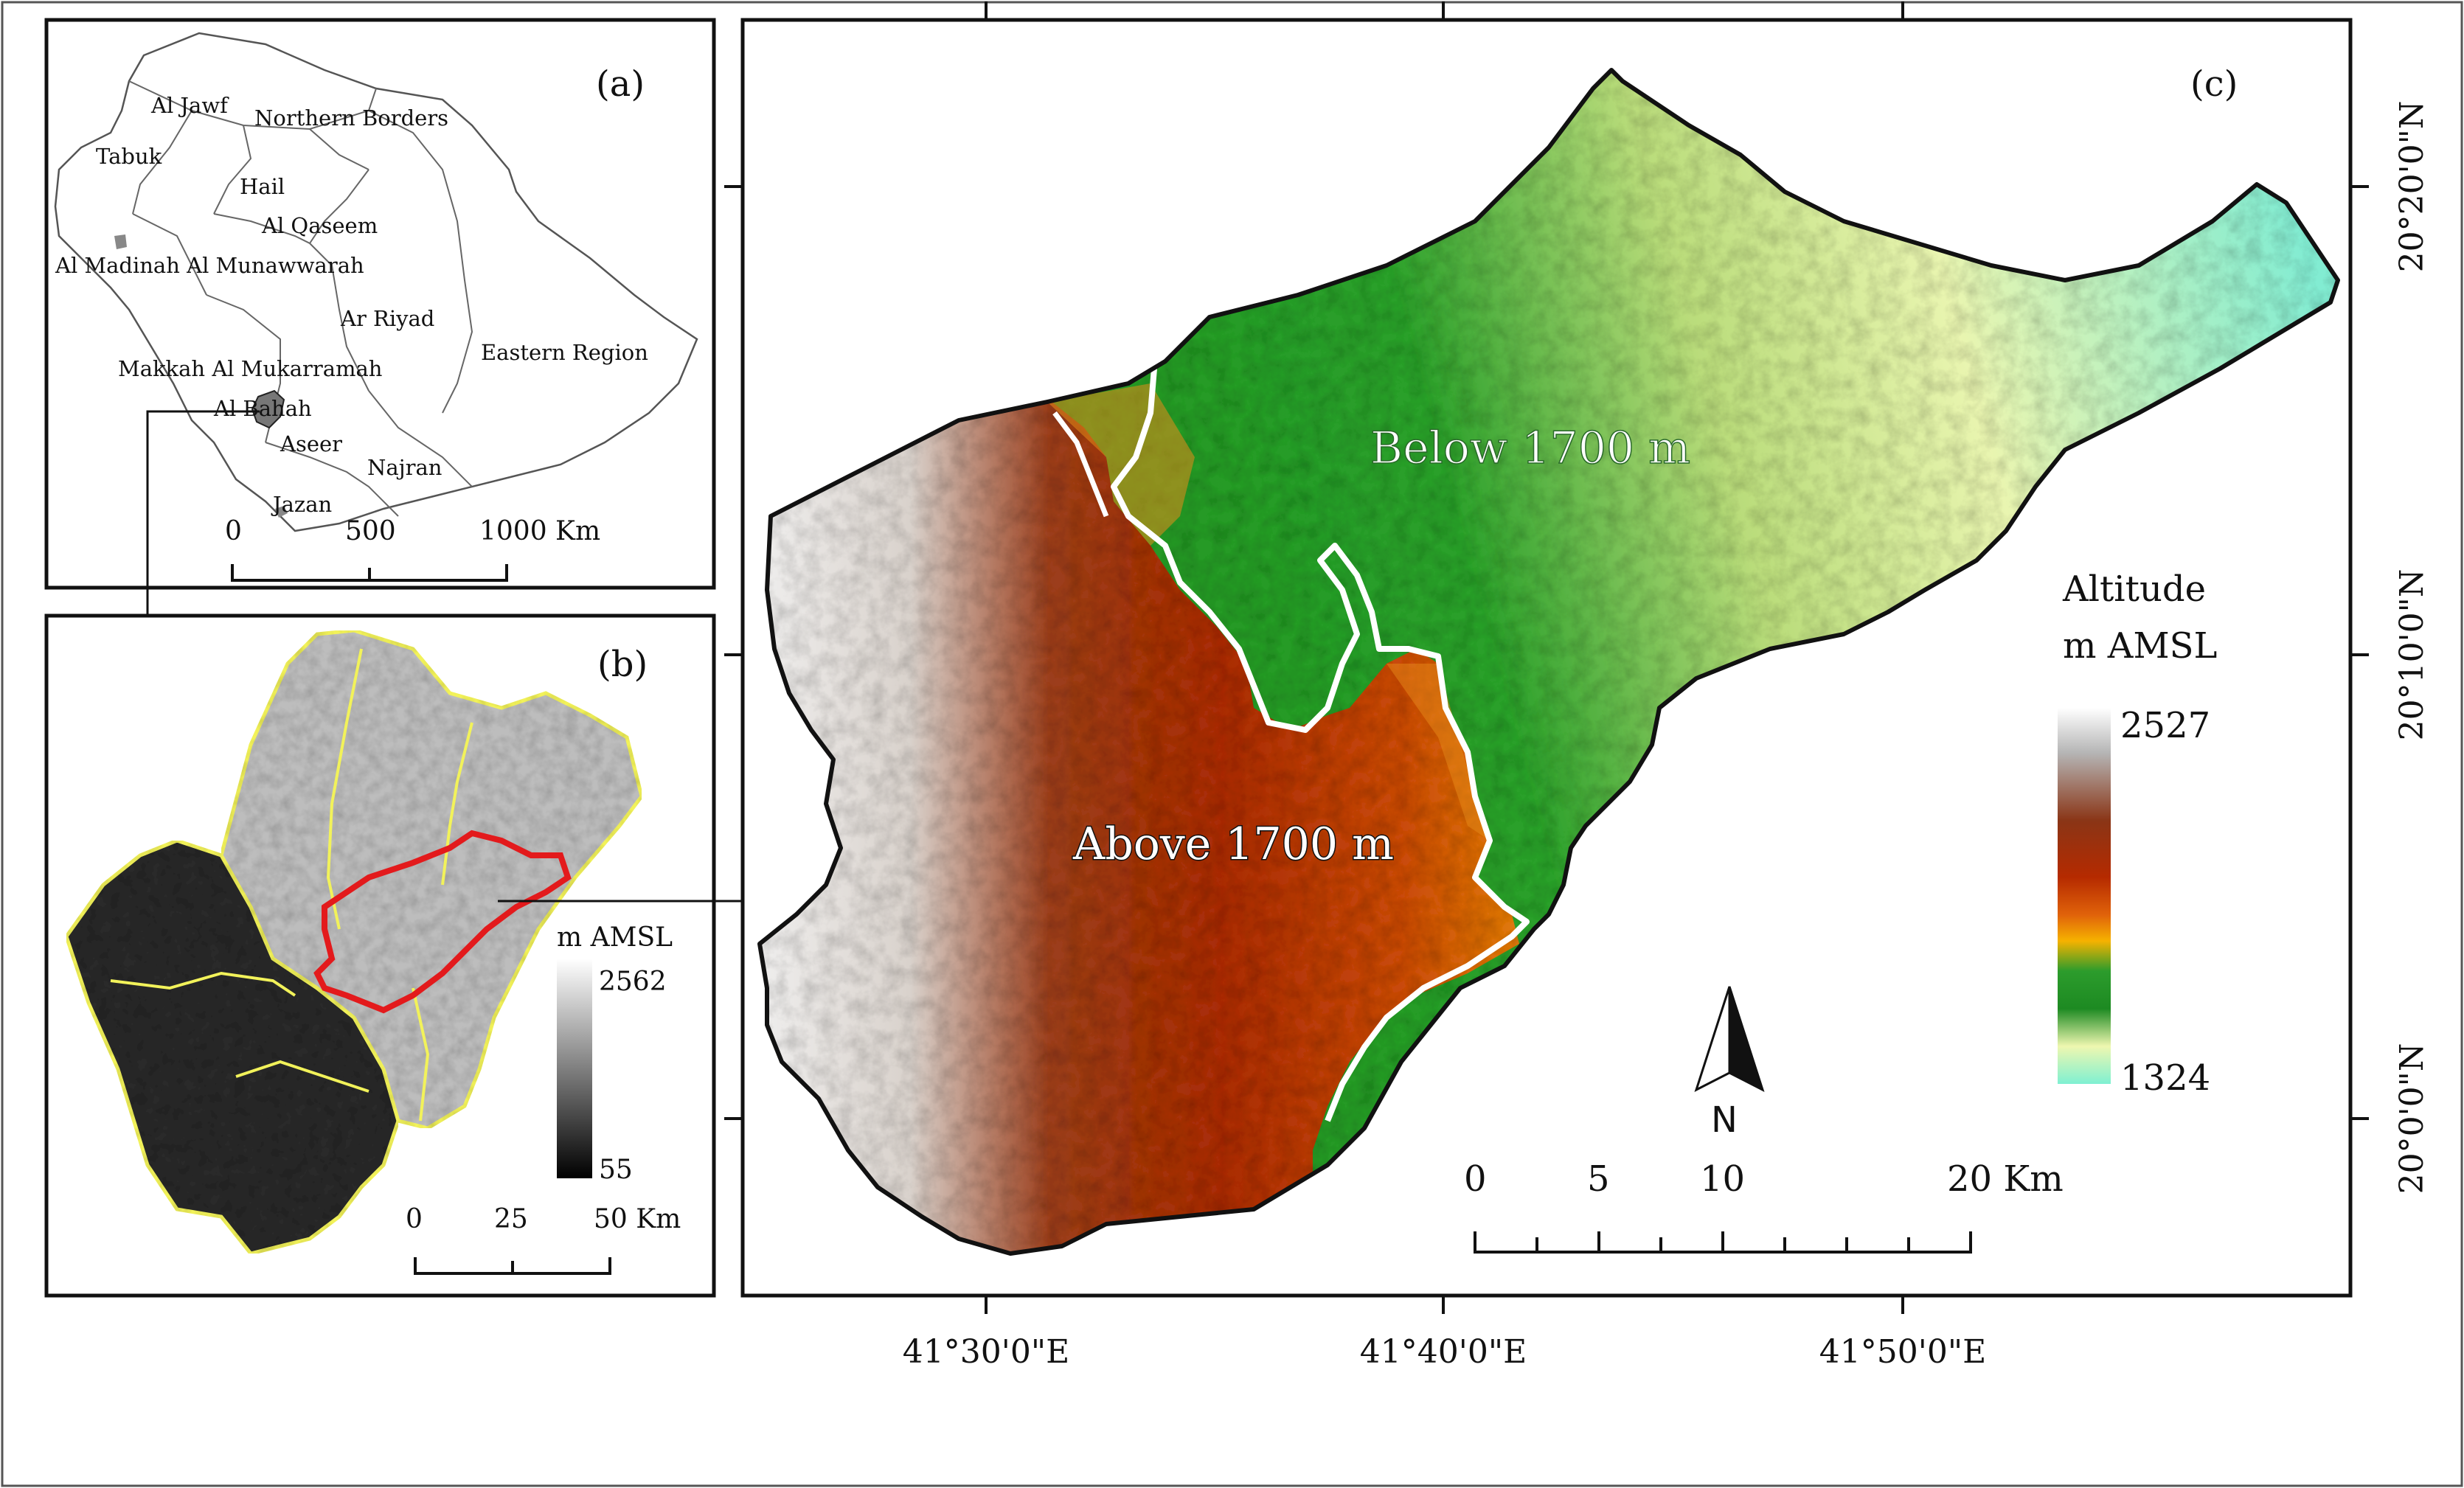 The height and width of the screenshot is (1488, 2464). I want to click on contour-1700m, so click(1320, 745).